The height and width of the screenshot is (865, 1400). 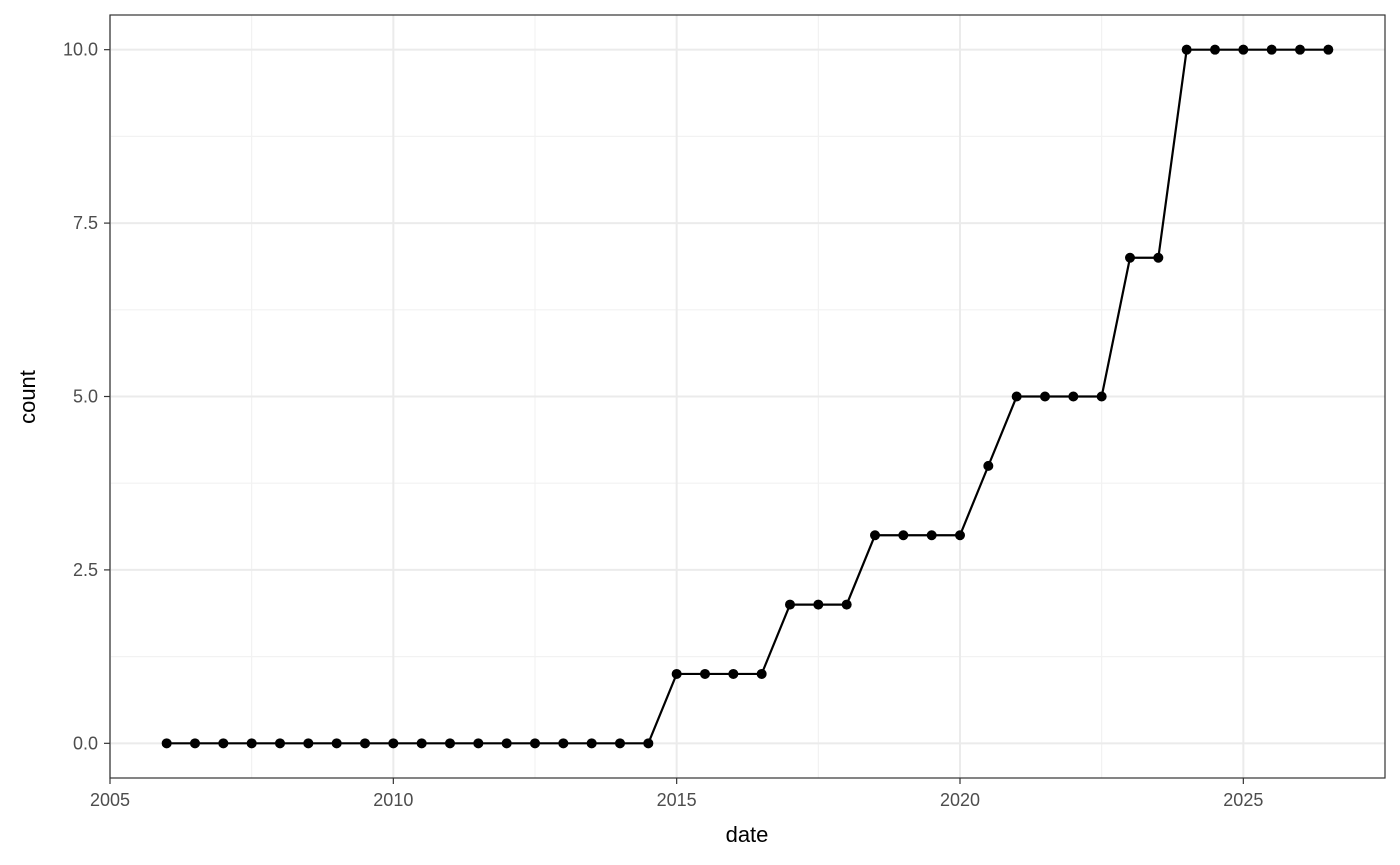 What do you see at coordinates (85, 223) in the screenshot?
I see `y-tick-label: 7.5` at bounding box center [85, 223].